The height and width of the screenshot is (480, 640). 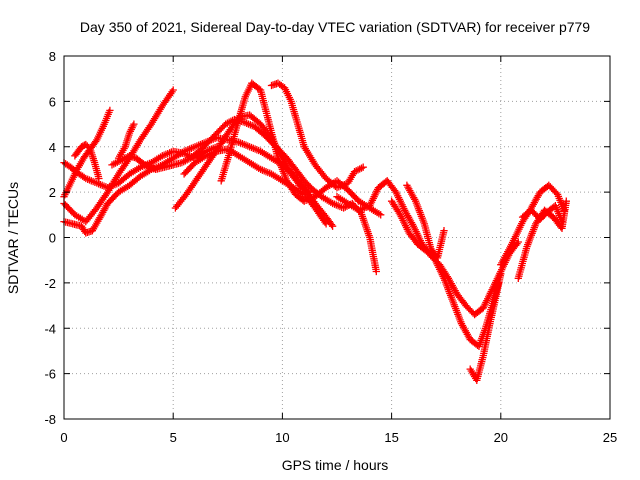 What do you see at coordinates (52, 56) in the screenshot?
I see `y-tick-label: 8` at bounding box center [52, 56].